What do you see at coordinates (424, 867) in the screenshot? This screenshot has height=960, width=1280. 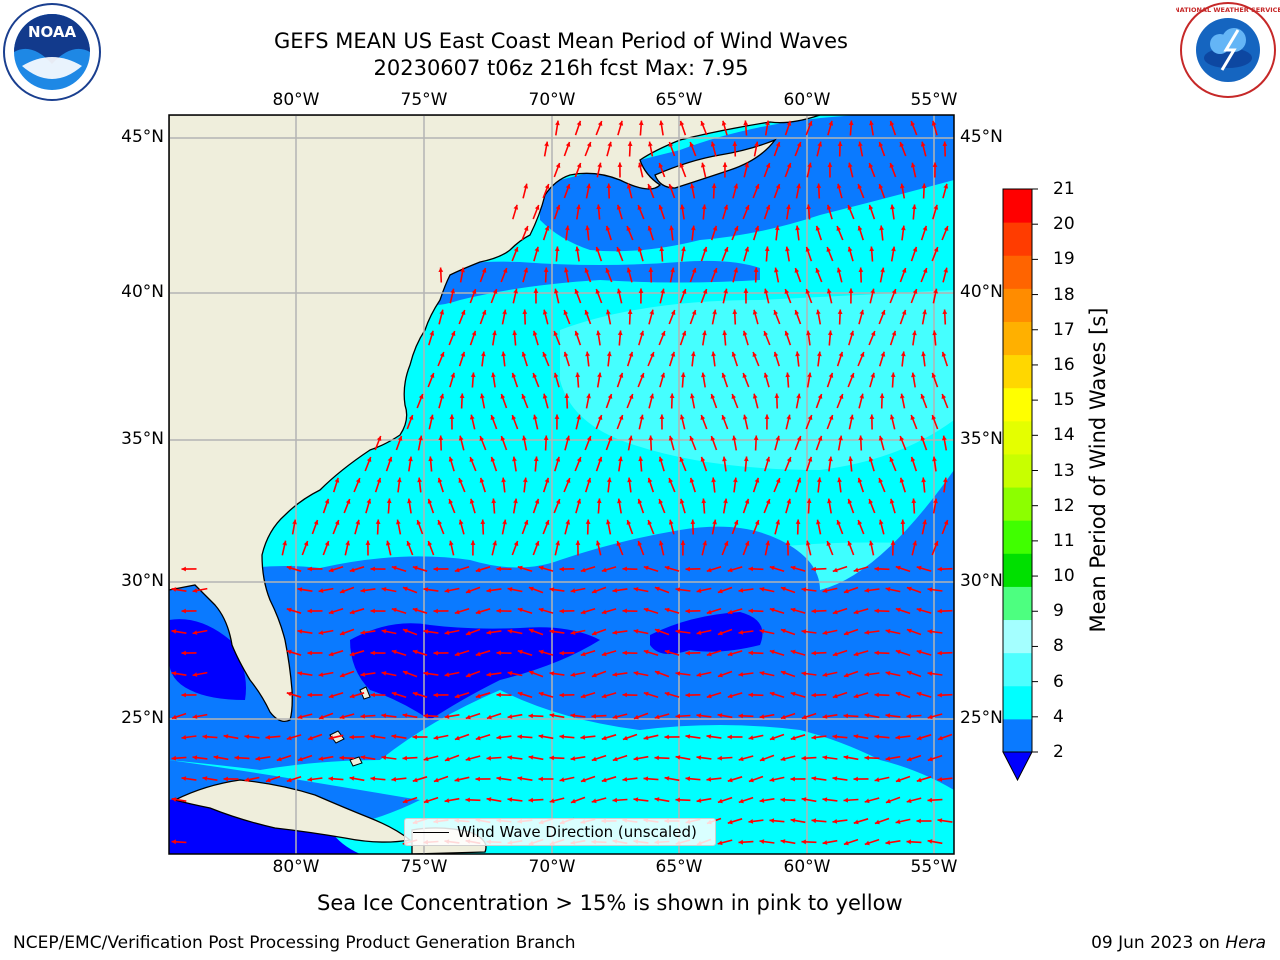 I see `lon-tick-bottom: 75°W` at bounding box center [424, 867].